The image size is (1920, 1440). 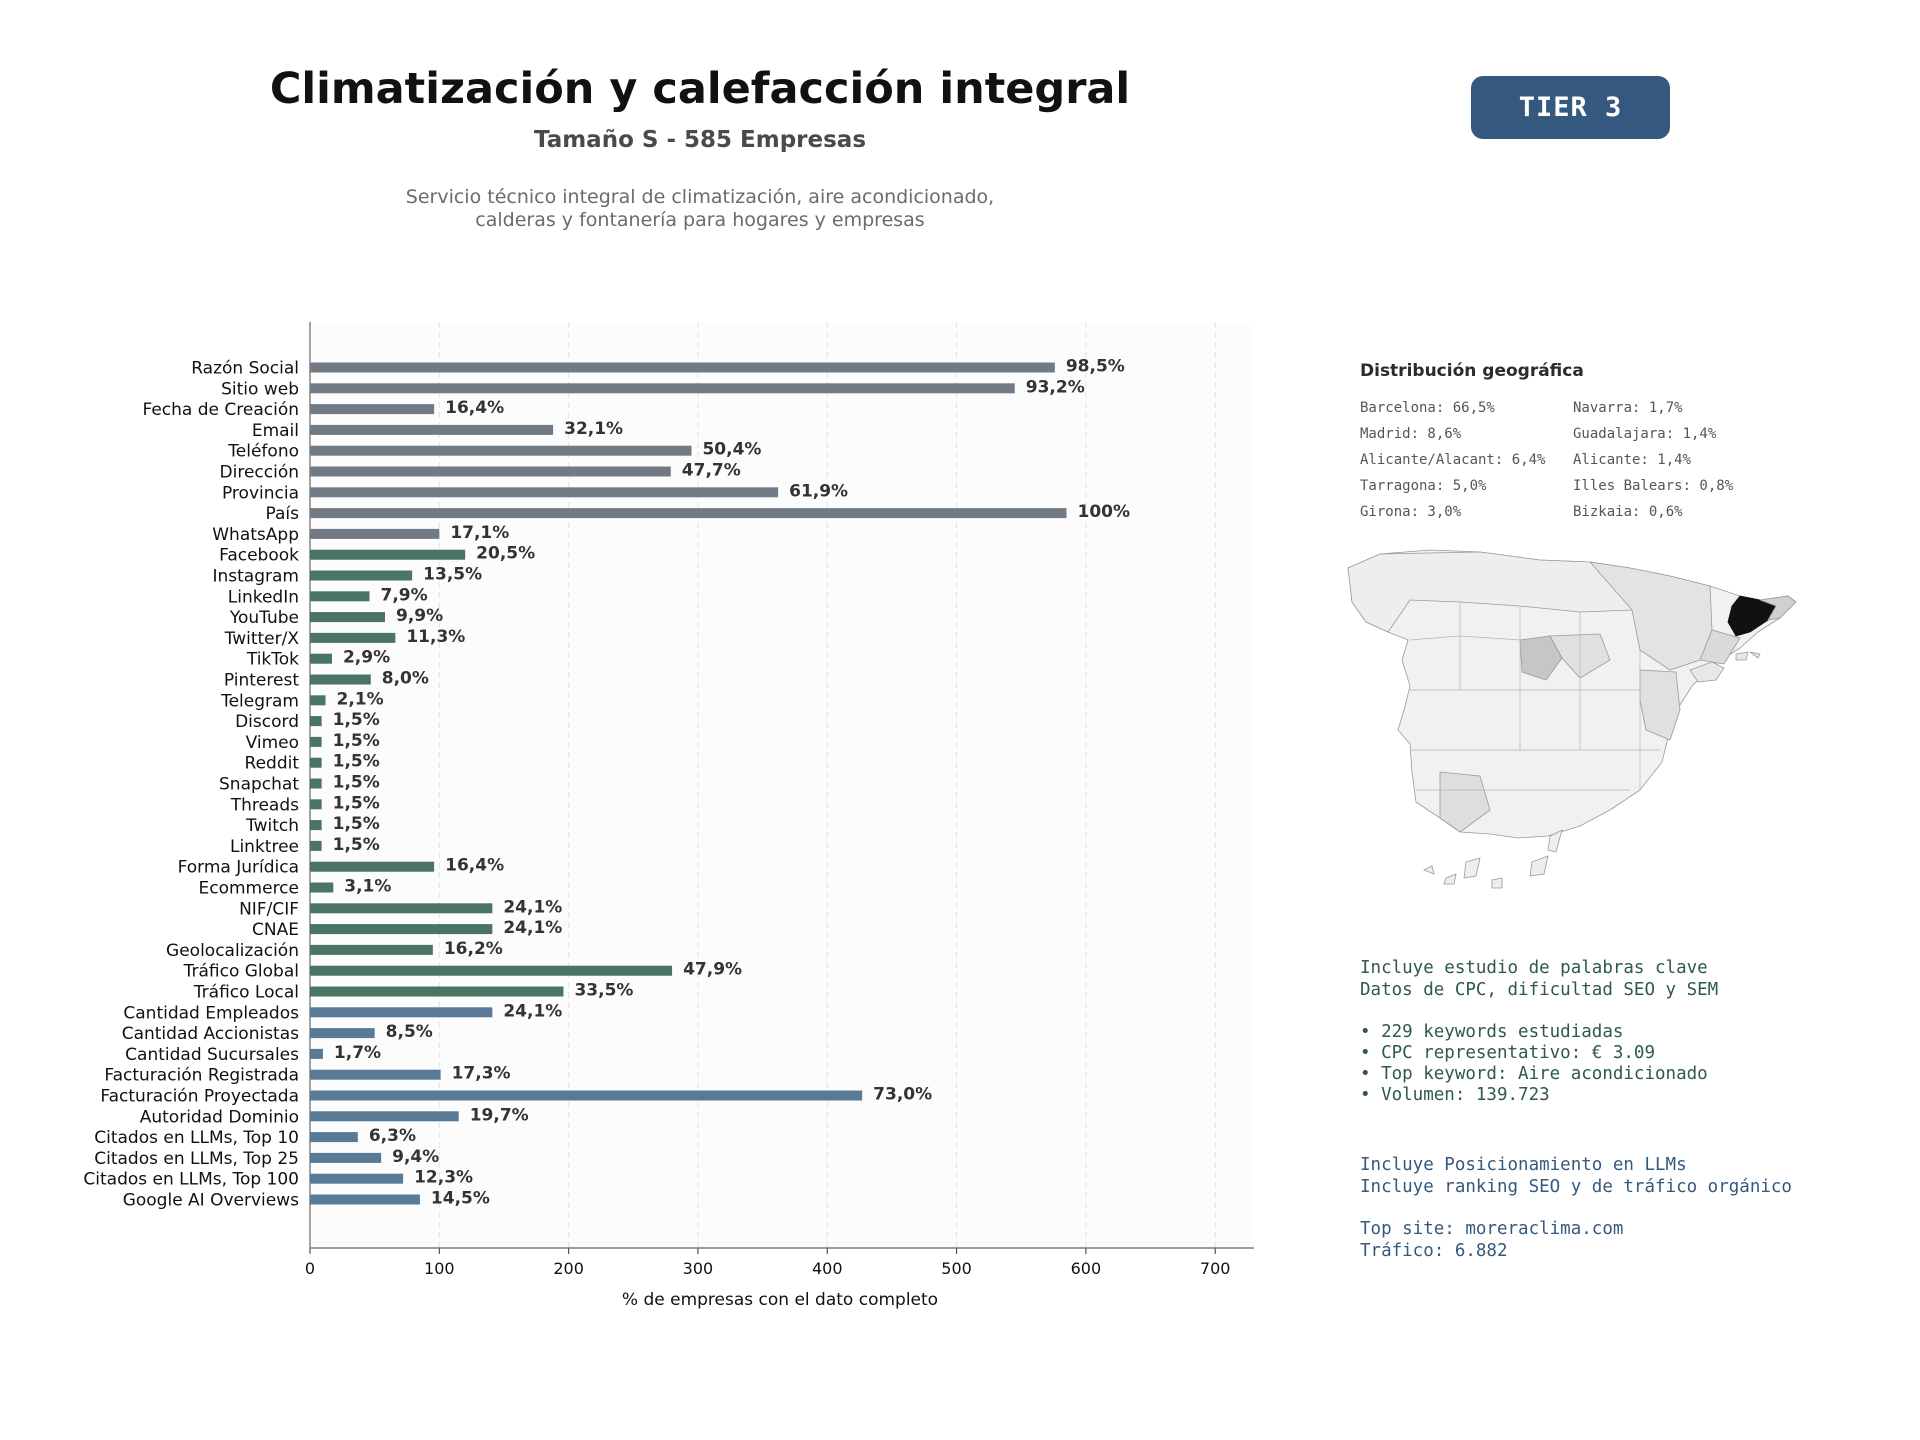 I want to click on category-label: Fecha de Creación, so click(x=220, y=410).